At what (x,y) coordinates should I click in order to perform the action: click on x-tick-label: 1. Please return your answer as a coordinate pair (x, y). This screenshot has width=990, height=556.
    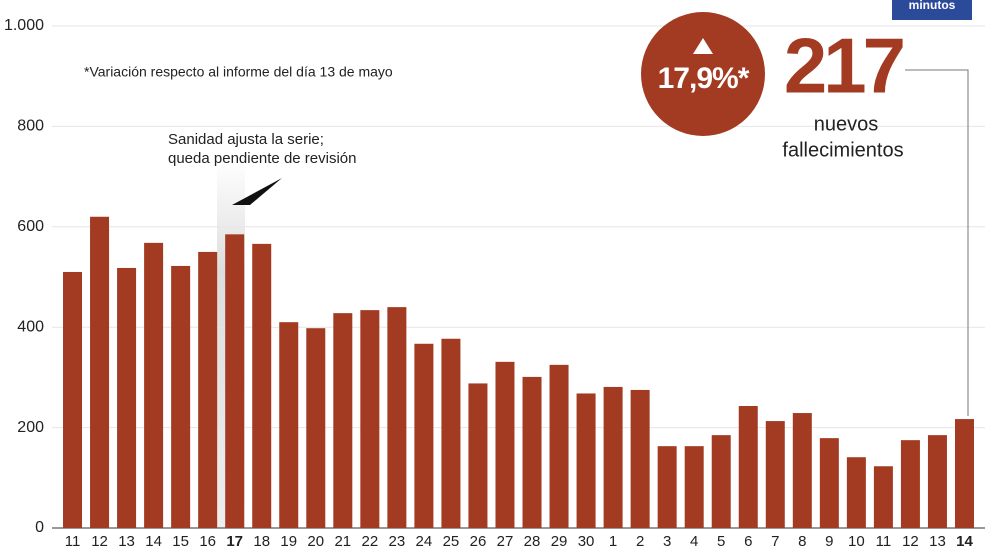
    Looking at the image, I should click on (613, 541).